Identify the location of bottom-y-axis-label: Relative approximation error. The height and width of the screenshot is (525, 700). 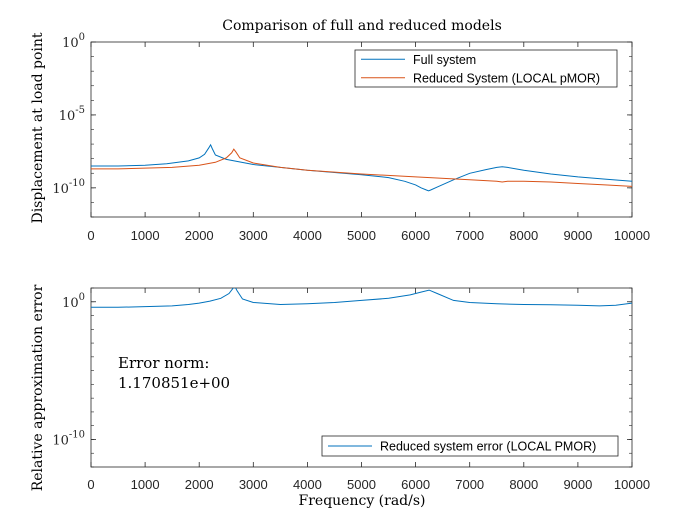
(38, 387).